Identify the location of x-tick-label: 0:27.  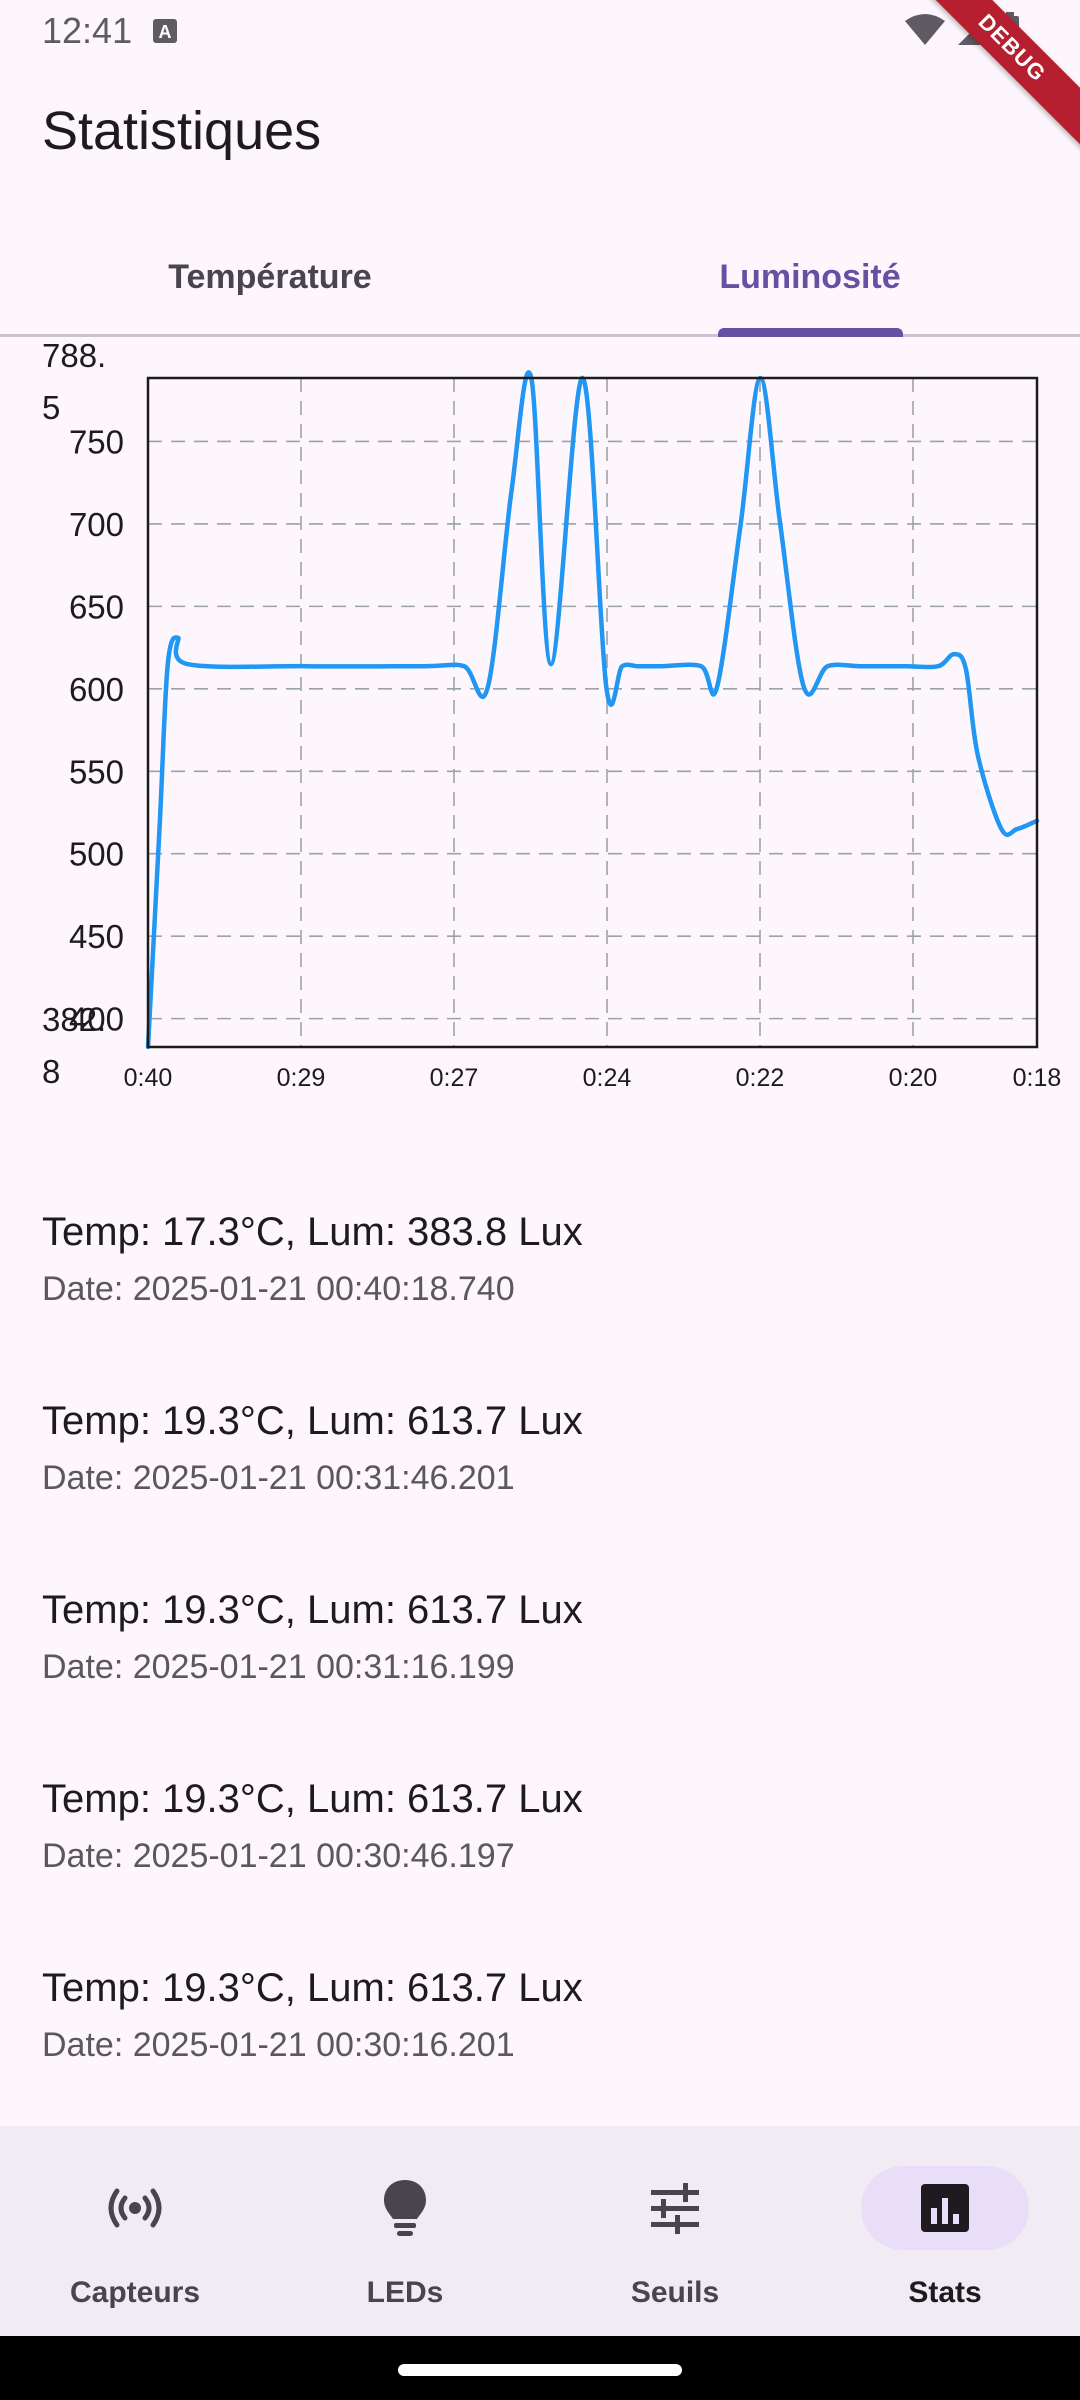
(454, 1078).